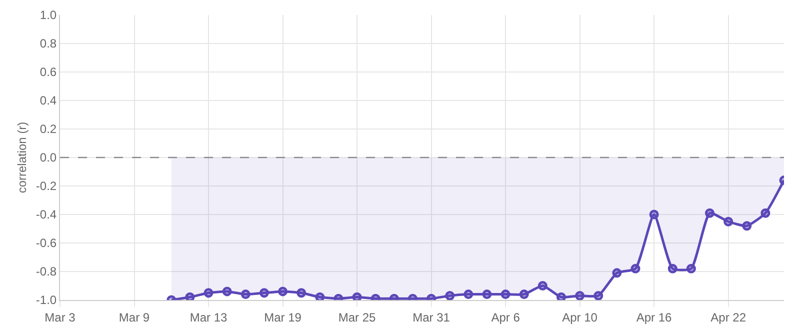 The image size is (792, 330). What do you see at coordinates (48, 129) in the screenshot?
I see `y-tick-label: 0.2` at bounding box center [48, 129].